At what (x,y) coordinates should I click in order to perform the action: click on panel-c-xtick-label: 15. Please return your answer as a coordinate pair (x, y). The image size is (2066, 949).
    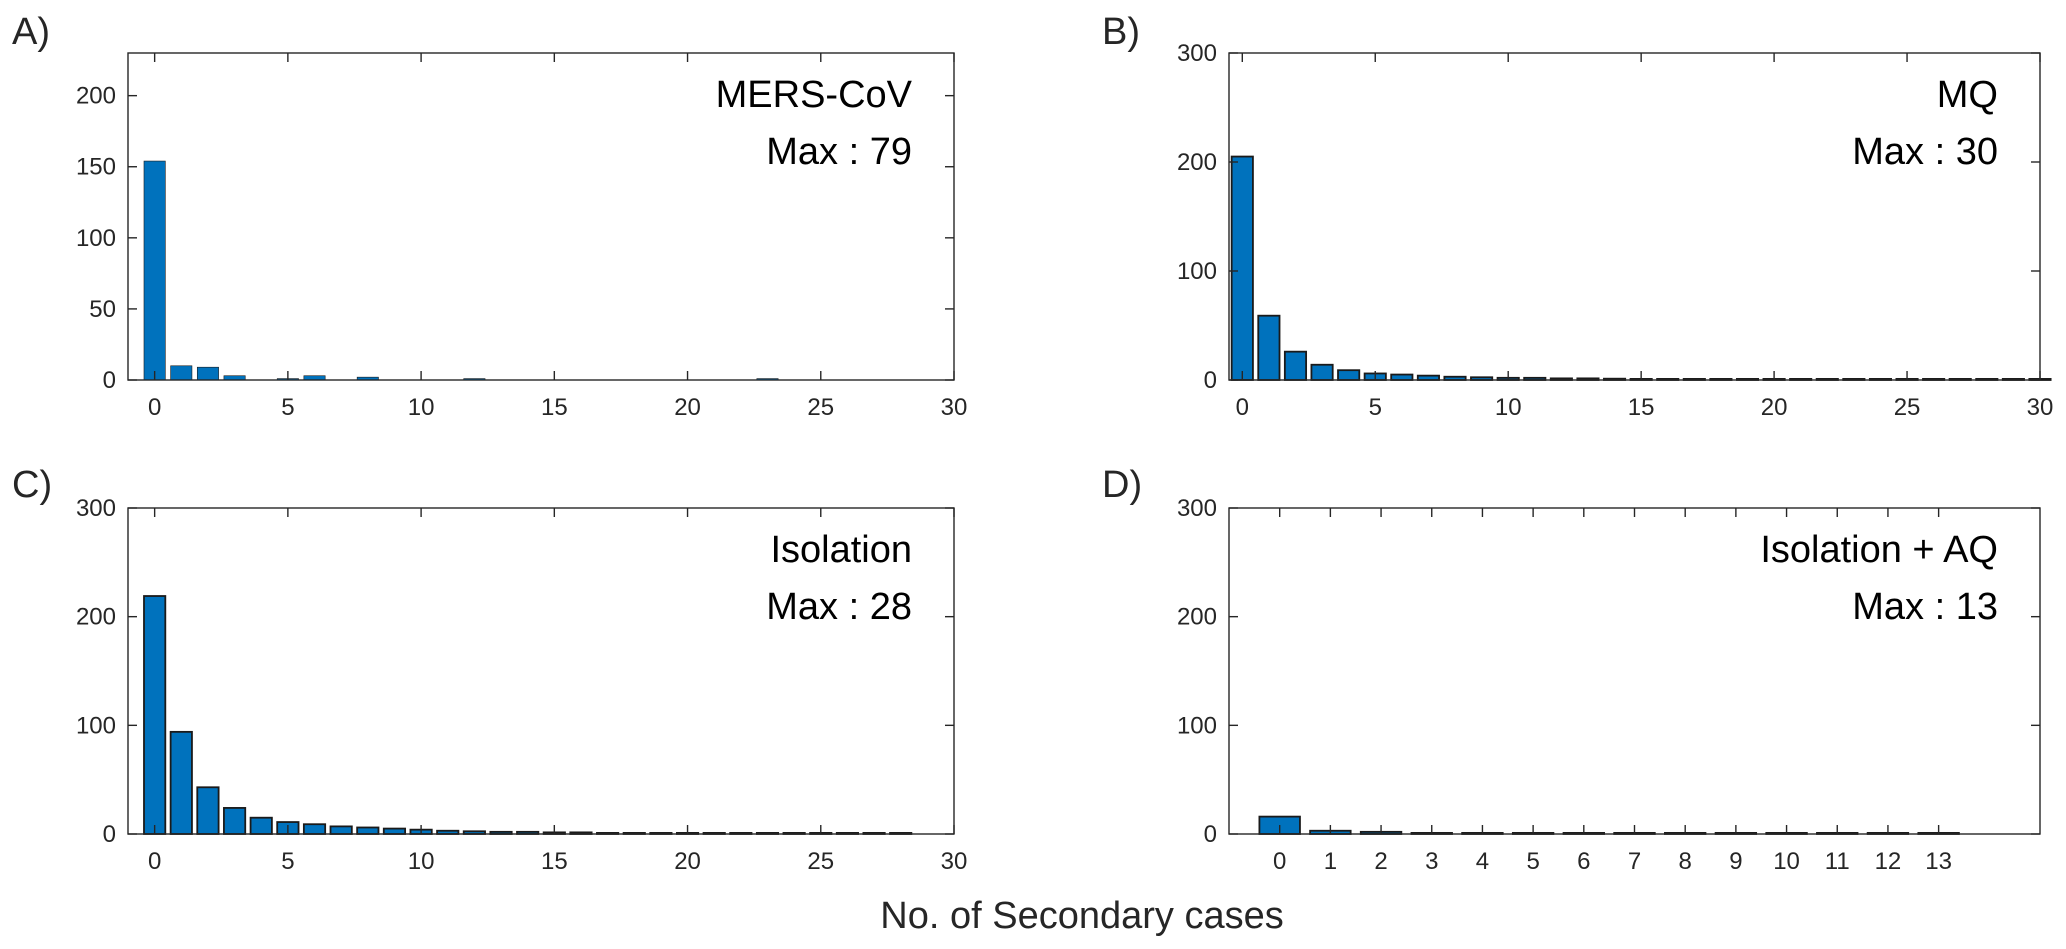
    Looking at the image, I should click on (554, 861).